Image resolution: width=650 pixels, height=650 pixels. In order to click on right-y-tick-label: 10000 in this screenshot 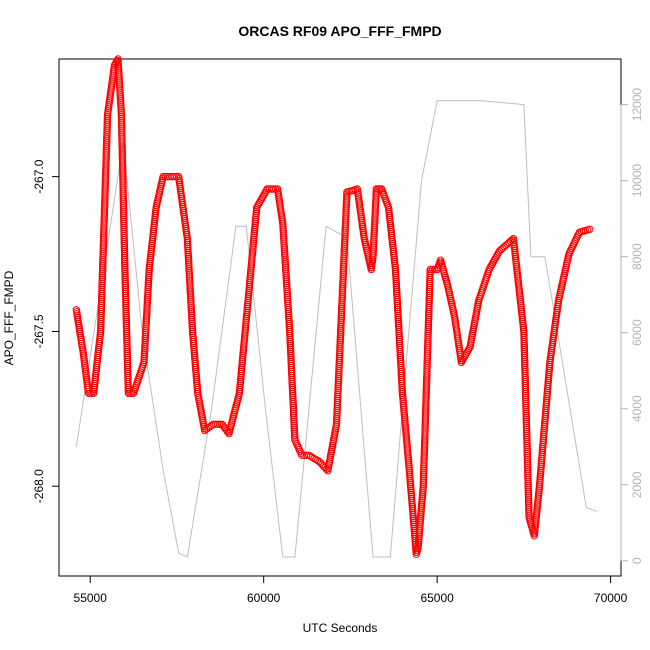, I will do `click(637, 181)`.